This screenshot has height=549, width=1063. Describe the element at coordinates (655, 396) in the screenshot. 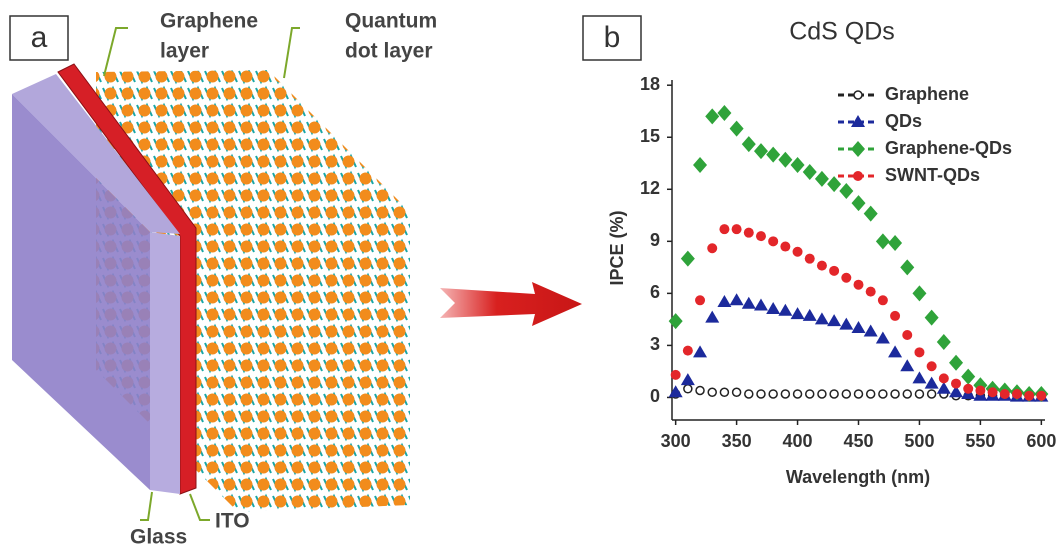

I see `y-tick-label: 0` at that location.